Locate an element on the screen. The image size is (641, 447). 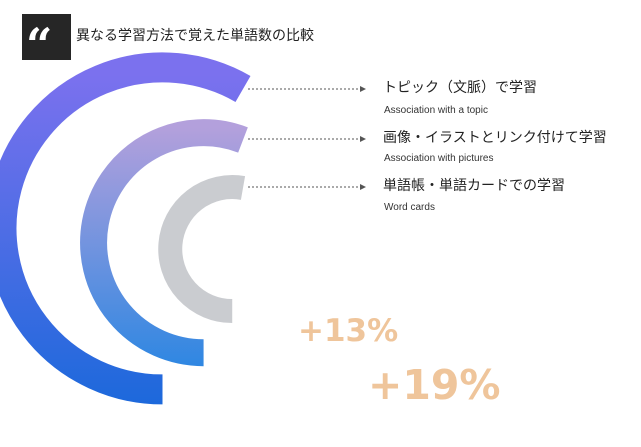
quote-icon: “ is located at coordinates (39, 45).